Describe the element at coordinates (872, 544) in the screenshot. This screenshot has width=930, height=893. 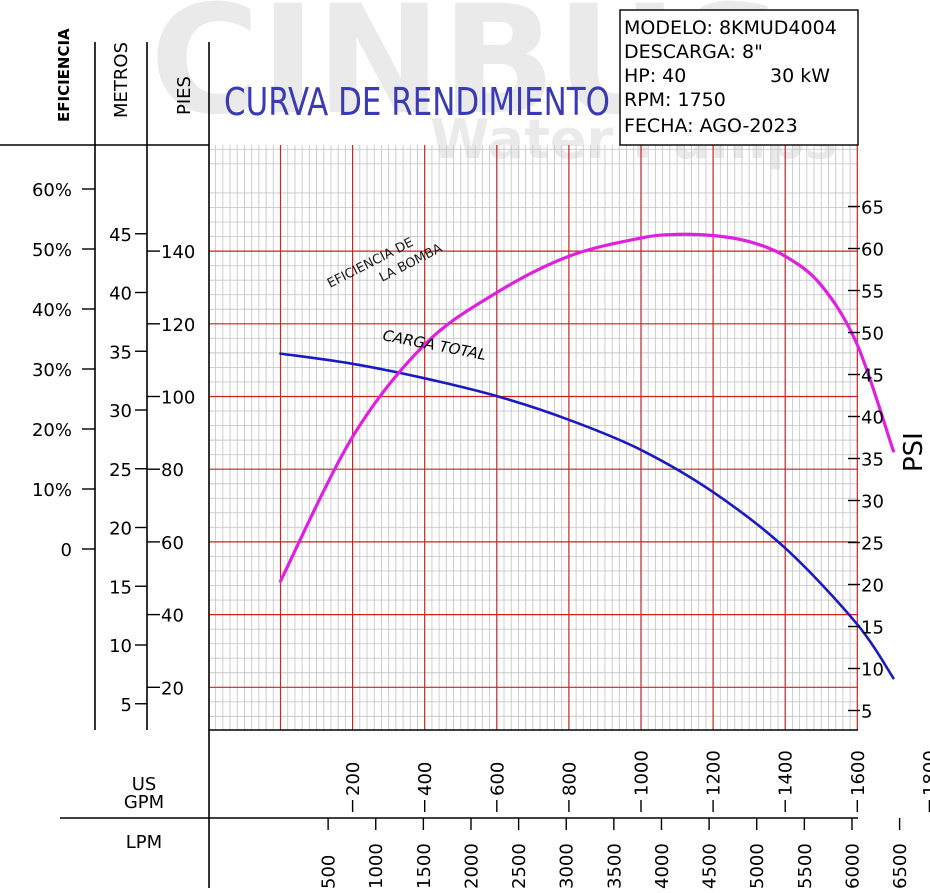
I see `psi-tick-label: 25` at that location.